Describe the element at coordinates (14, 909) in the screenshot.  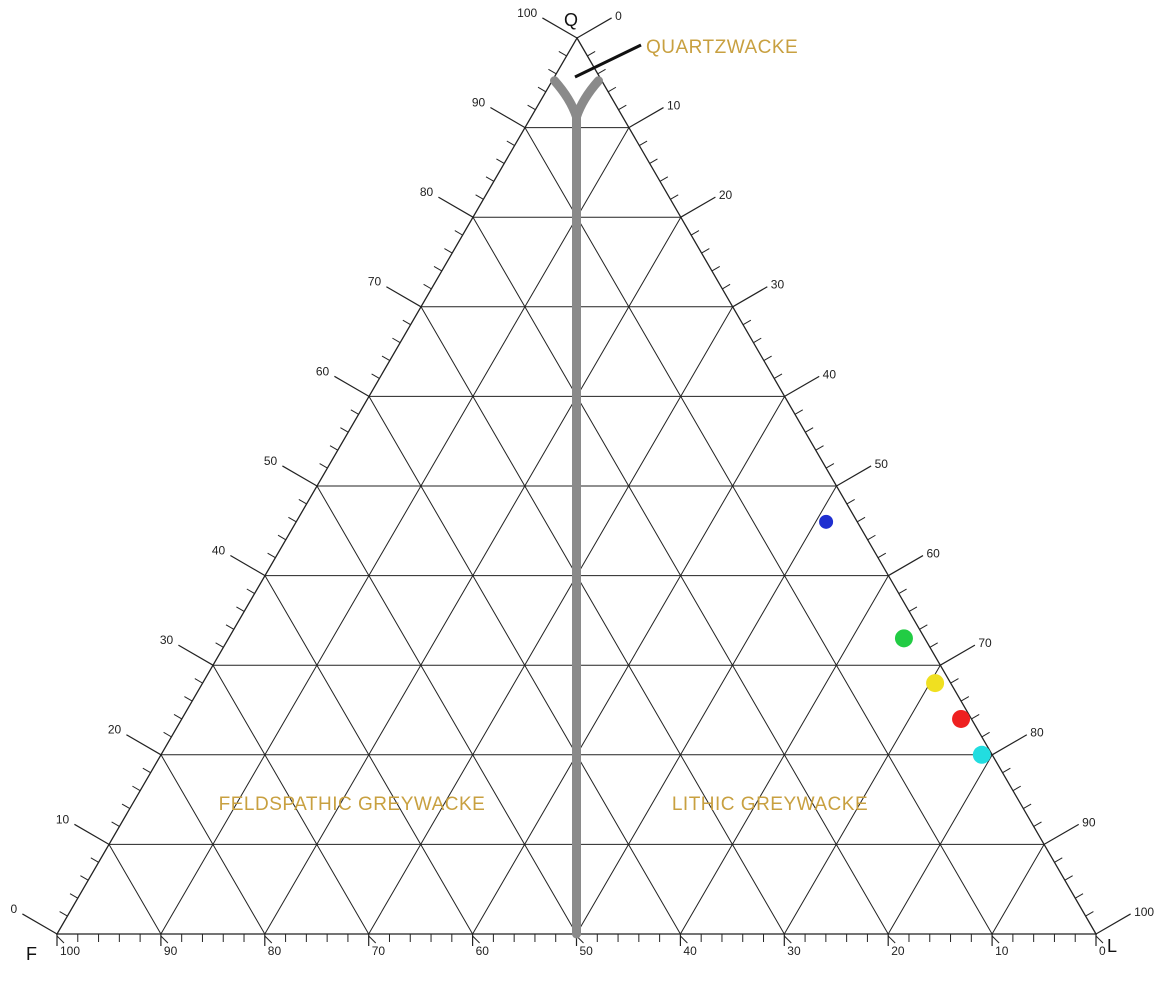
I see `tick-label-q-0: 0` at that location.